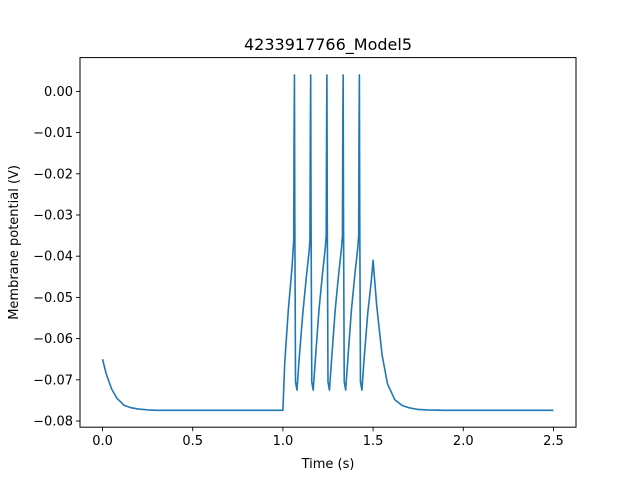  What do you see at coordinates (328, 45) in the screenshot?
I see `chart-title: 4233917766_Model5` at bounding box center [328, 45].